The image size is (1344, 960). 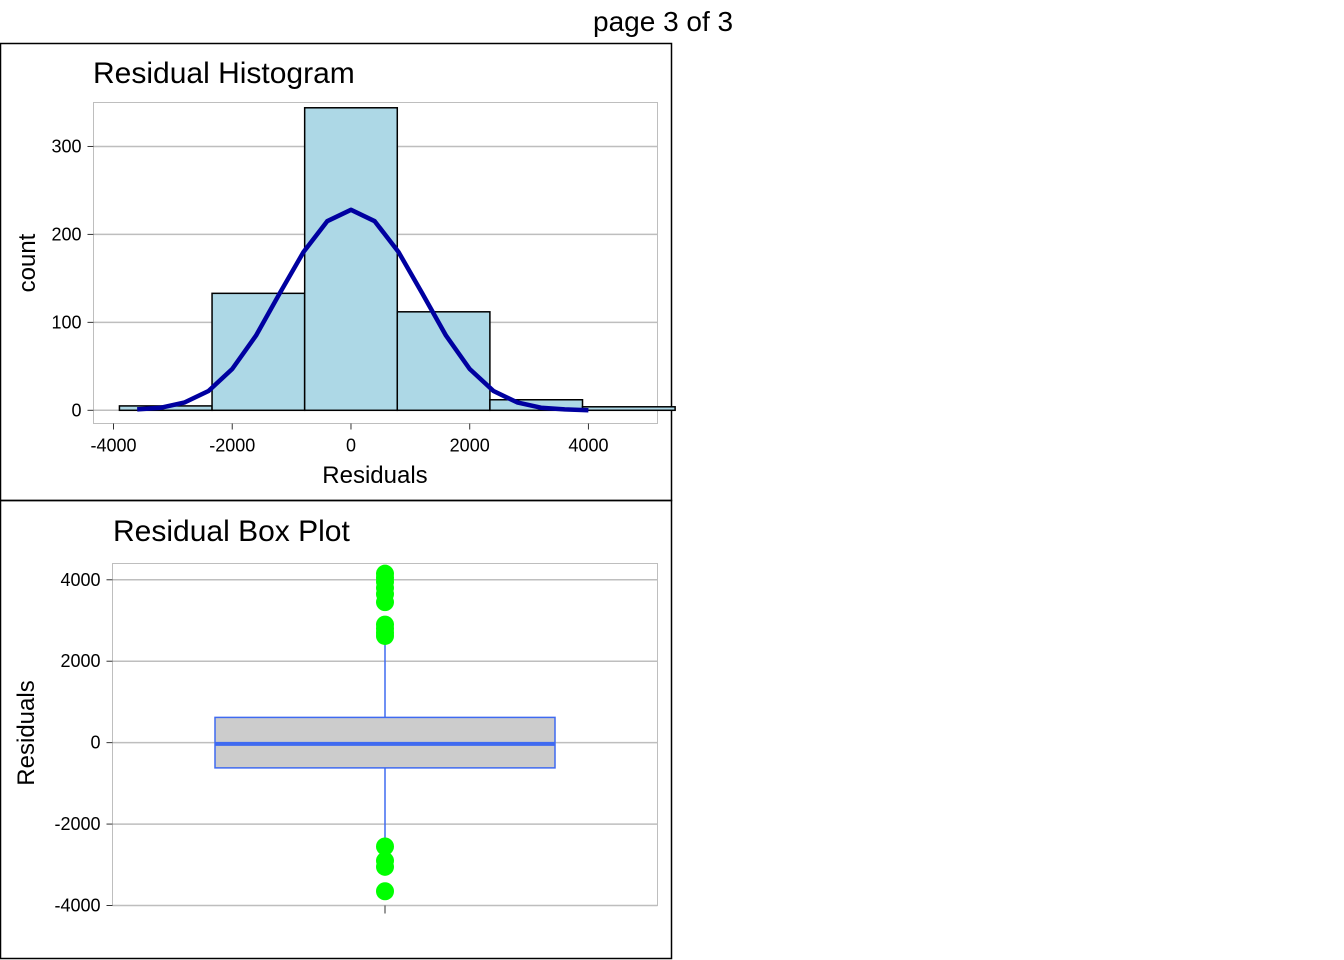 What do you see at coordinates (232, 446) in the screenshot?
I see `histogram-x-tick-label: -2000` at bounding box center [232, 446].